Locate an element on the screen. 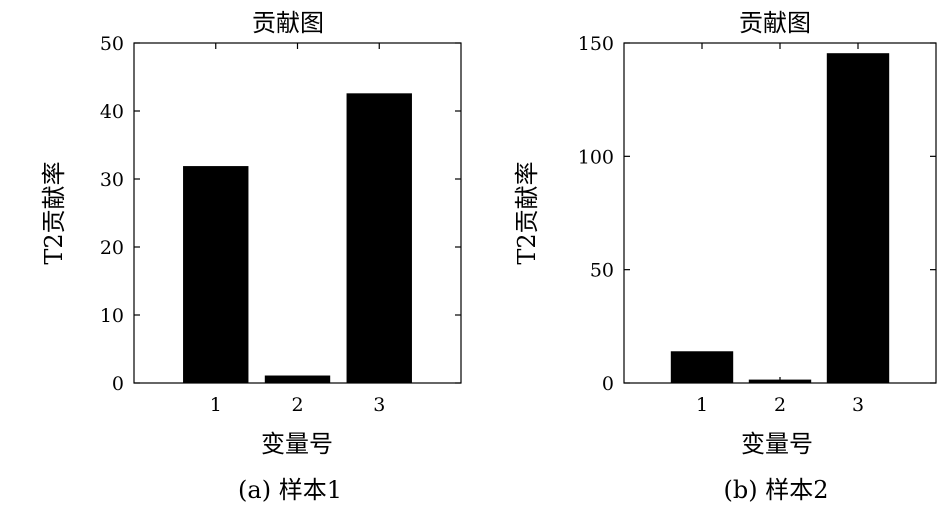 The width and height of the screenshot is (947, 508). y-tick-label: 100 is located at coordinates (596, 157).